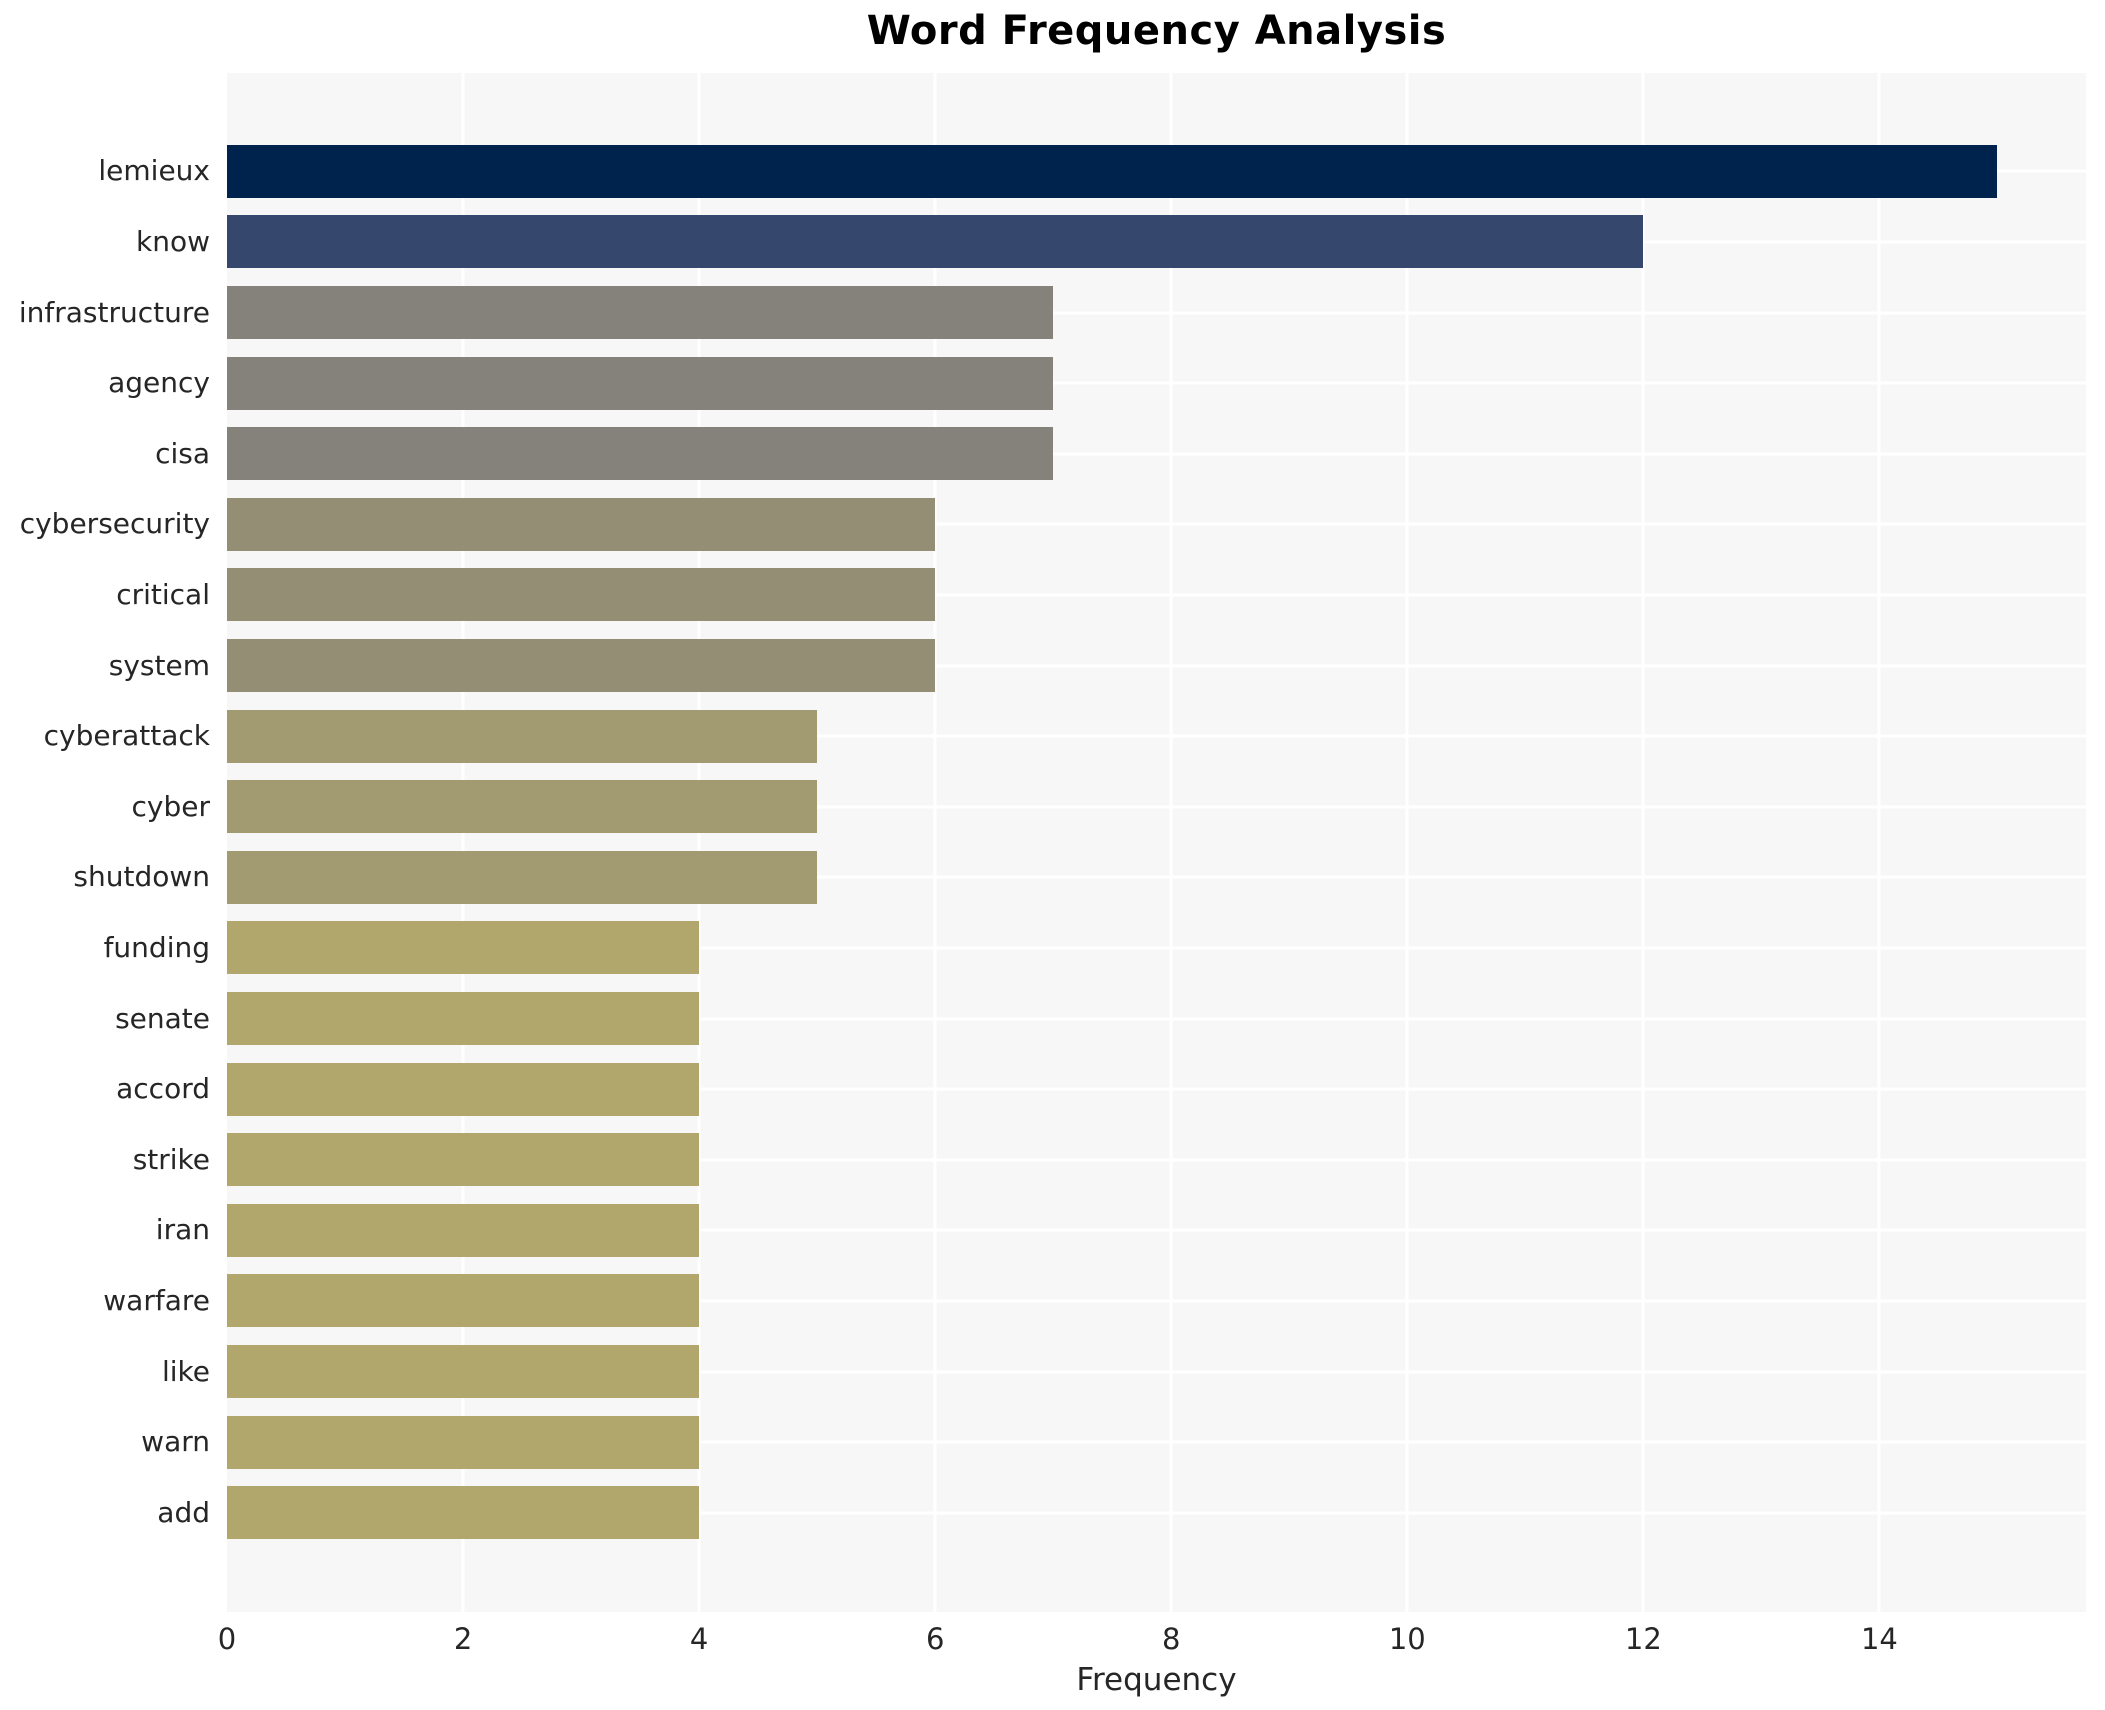 Image resolution: width=2105 pixels, height=1710 pixels. I want to click on y-tick-label-senate: senate, so click(162, 1018).